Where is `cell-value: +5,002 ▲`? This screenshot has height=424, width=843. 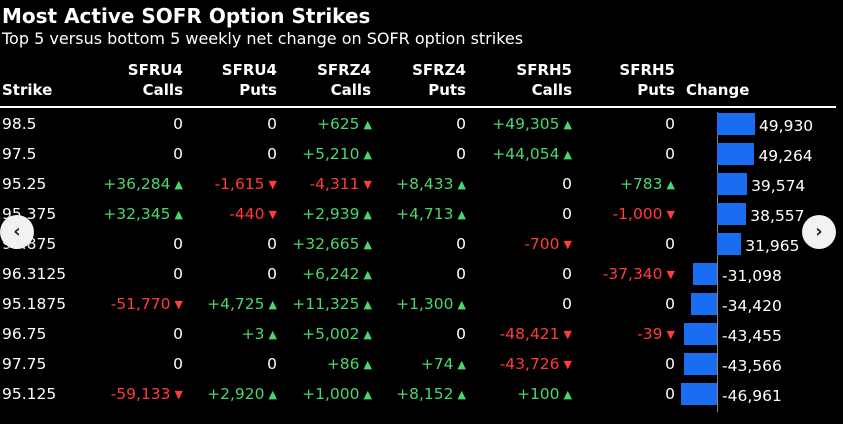 cell-value: +5,002 ▲ is located at coordinates (337, 335).